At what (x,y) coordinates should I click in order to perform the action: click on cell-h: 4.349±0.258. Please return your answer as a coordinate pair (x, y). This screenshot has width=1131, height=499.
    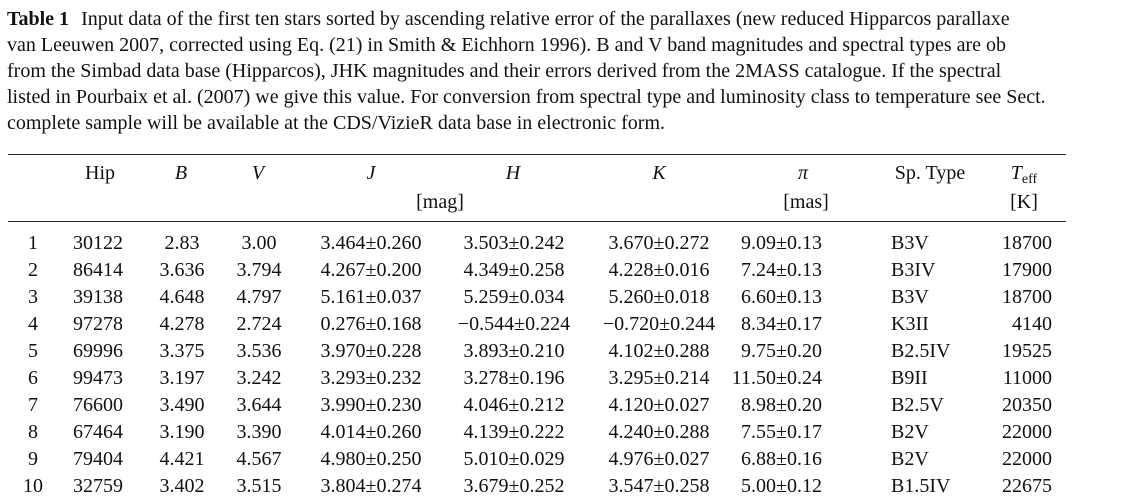
    Looking at the image, I should click on (514, 270).